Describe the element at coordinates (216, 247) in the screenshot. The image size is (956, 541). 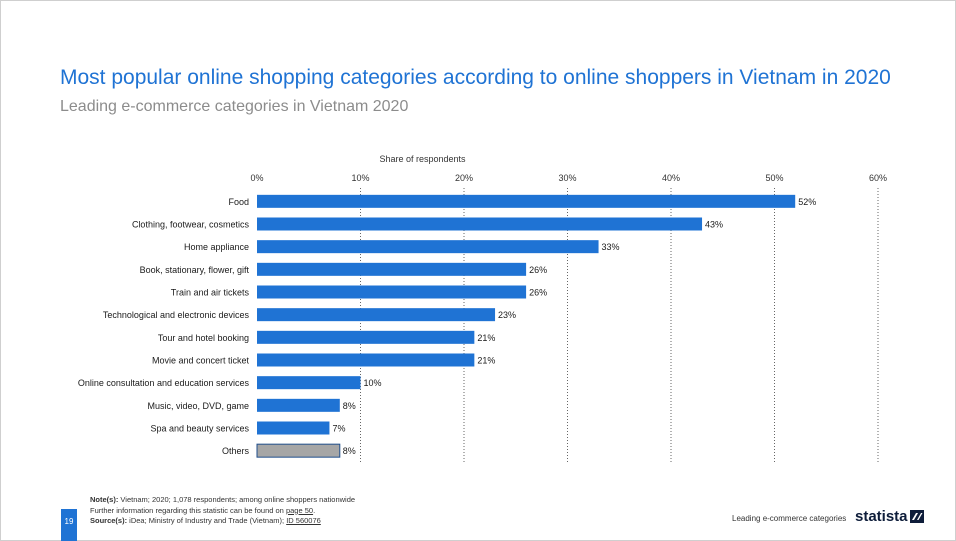
I see `category-label: Home appliance` at that location.